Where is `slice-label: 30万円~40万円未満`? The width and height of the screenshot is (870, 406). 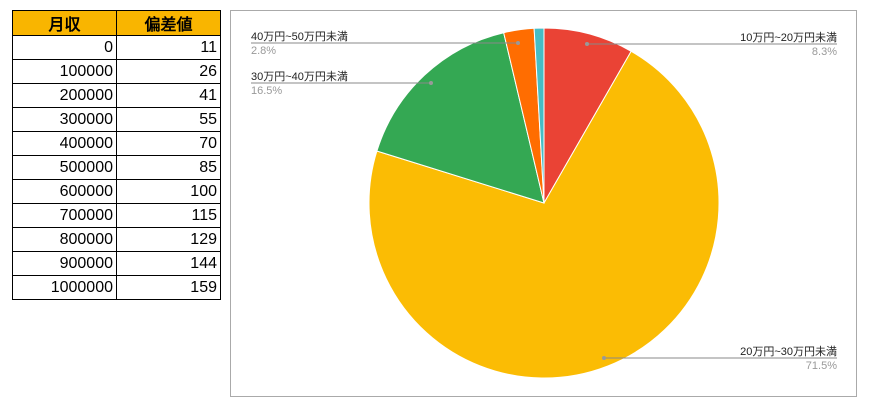 slice-label: 30万円~40万円未満 is located at coordinates (299, 76).